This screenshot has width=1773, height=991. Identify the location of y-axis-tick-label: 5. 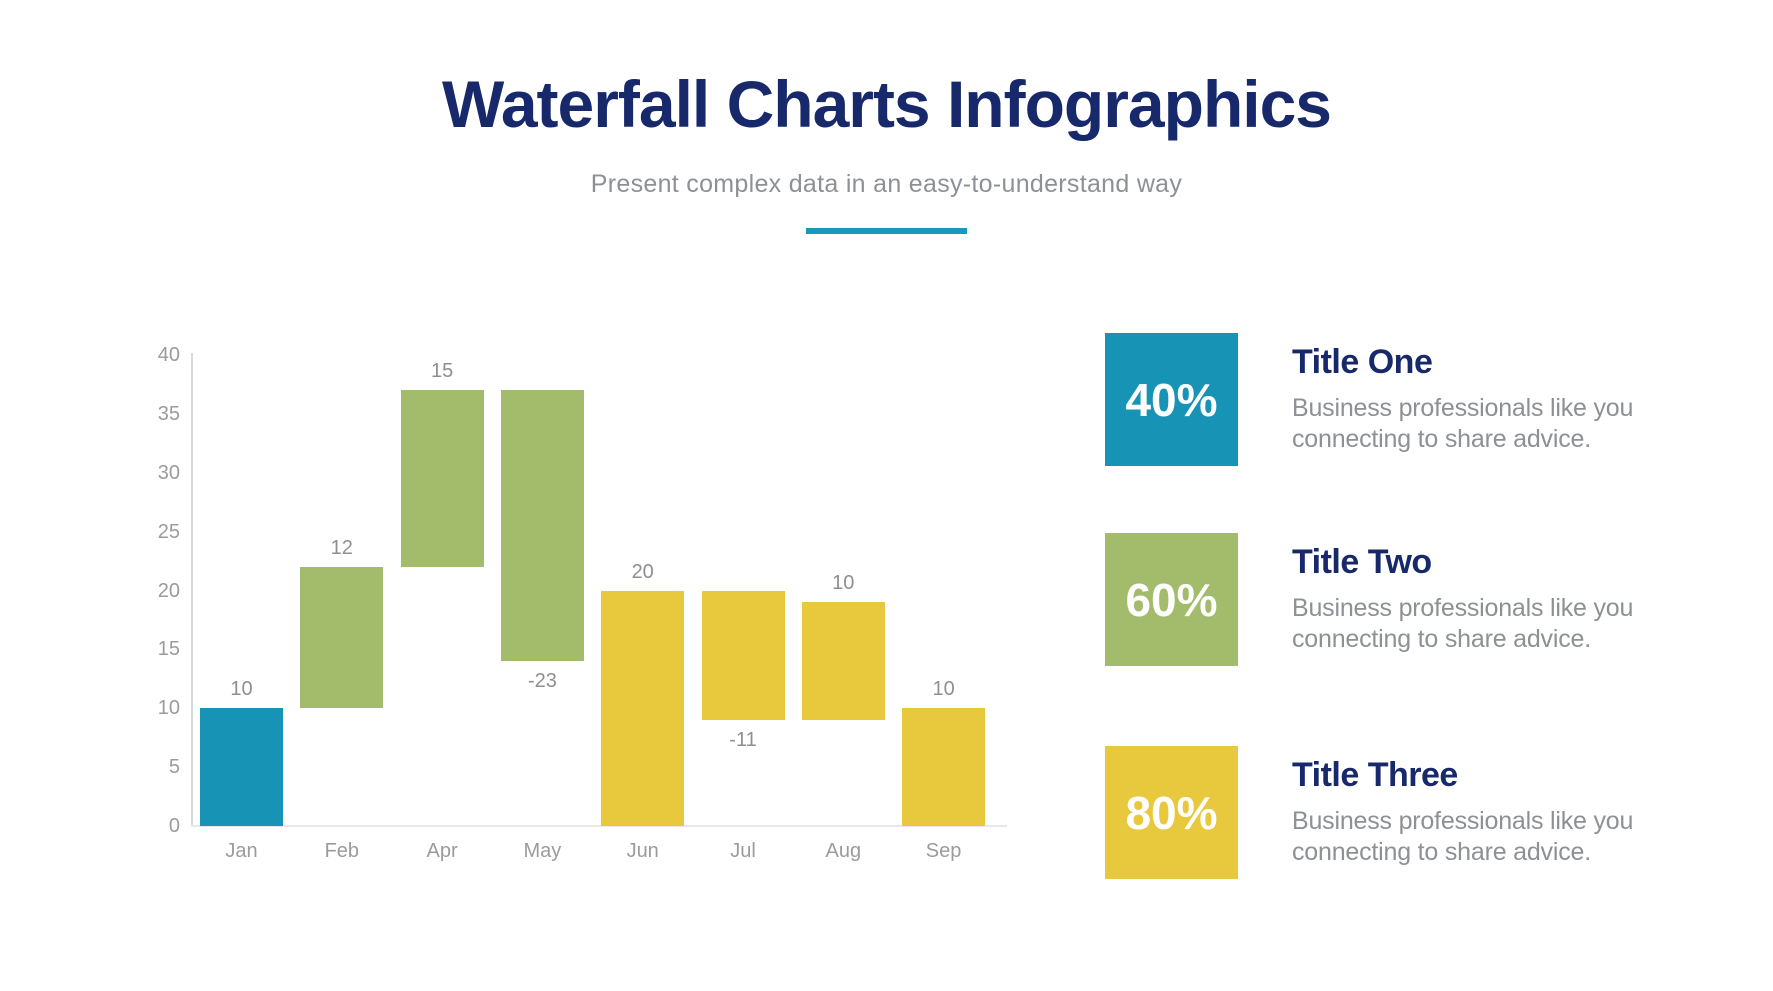
(174, 767).